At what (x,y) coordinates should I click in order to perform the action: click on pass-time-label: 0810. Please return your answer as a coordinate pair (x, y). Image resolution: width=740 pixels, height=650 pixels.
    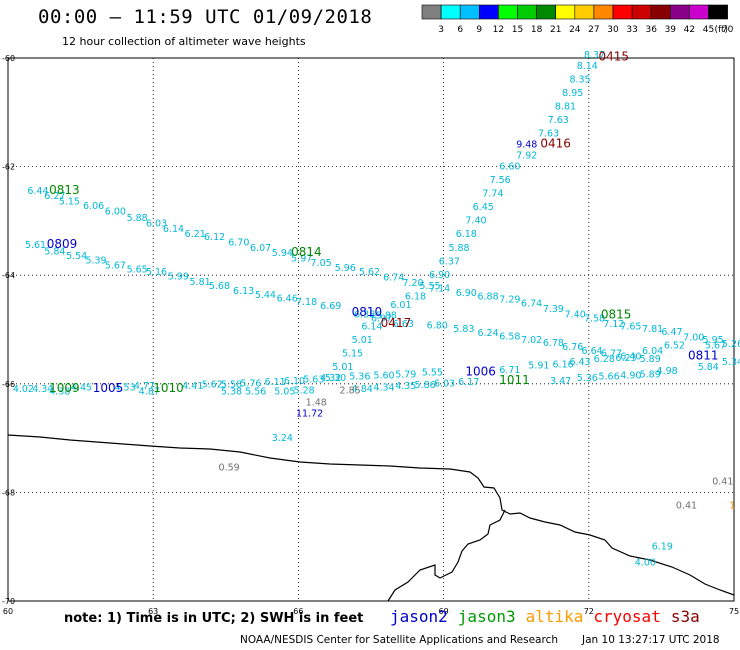
    Looking at the image, I should click on (367, 312).